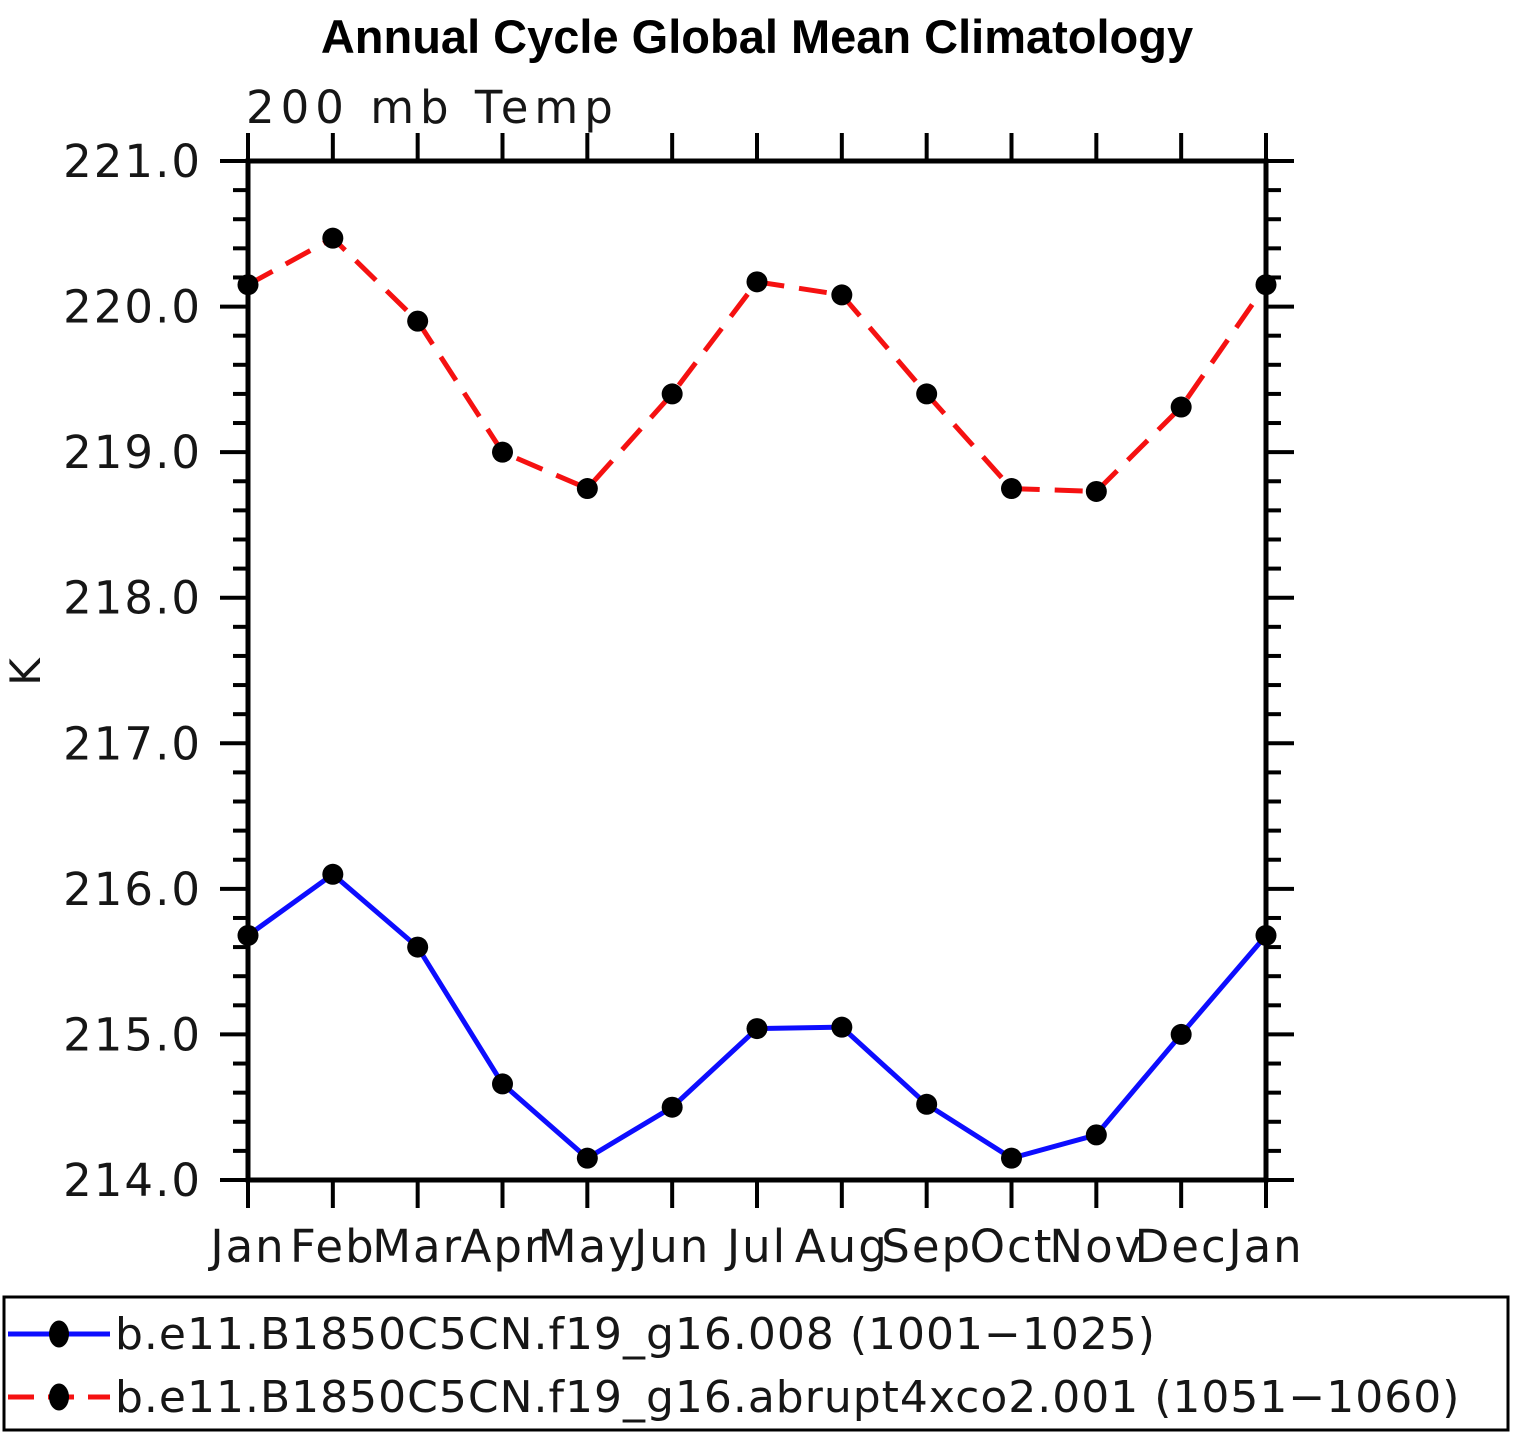 This screenshot has height=1439, width=1514. Describe the element at coordinates (503, 1246) in the screenshot. I see `x-tick-label: Apr` at that location.